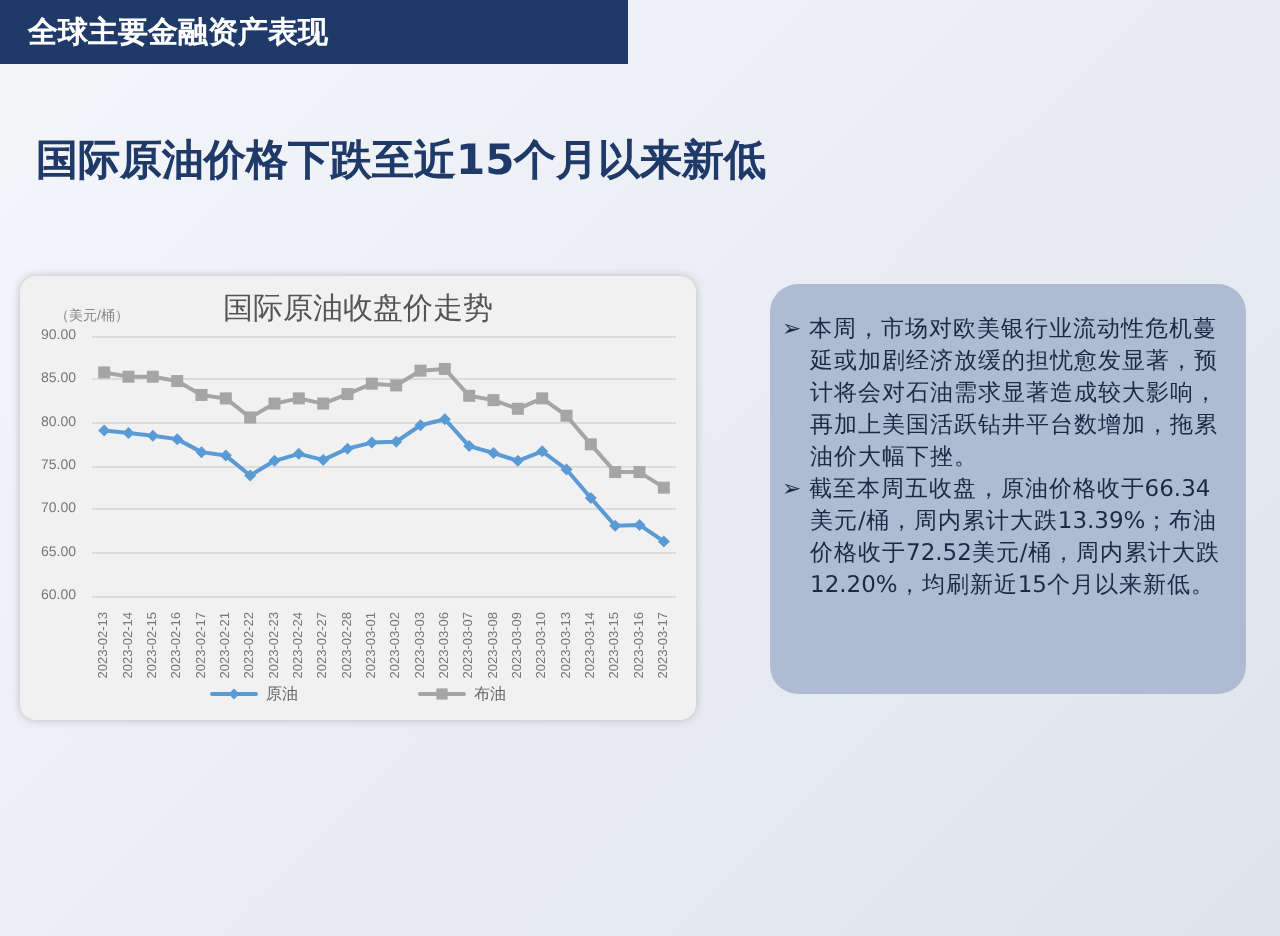  Describe the element at coordinates (358, 309) in the screenshot. I see `chart-title: 国际原油收盘价走势` at that location.